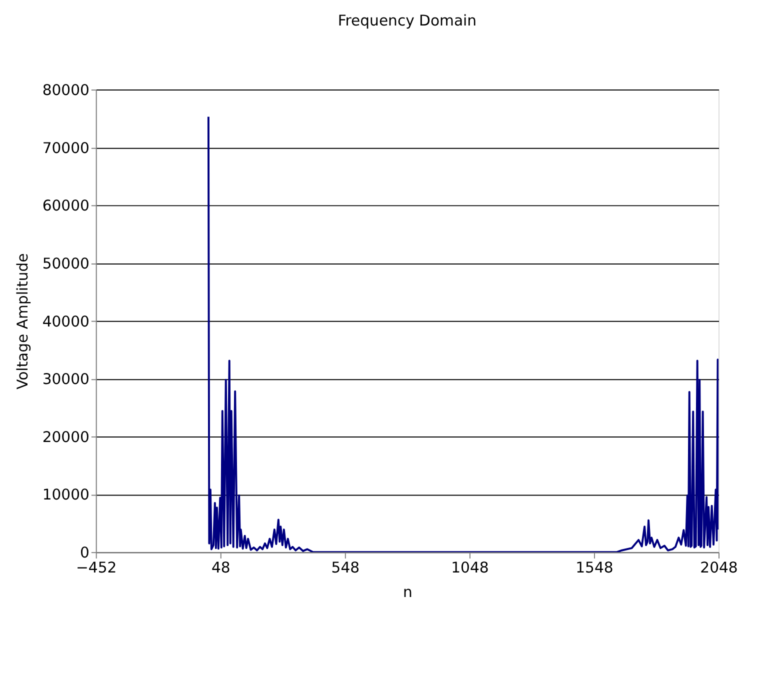 The image size is (762, 673). What do you see at coordinates (66, 148) in the screenshot?
I see `y-tick-label: 70000` at bounding box center [66, 148].